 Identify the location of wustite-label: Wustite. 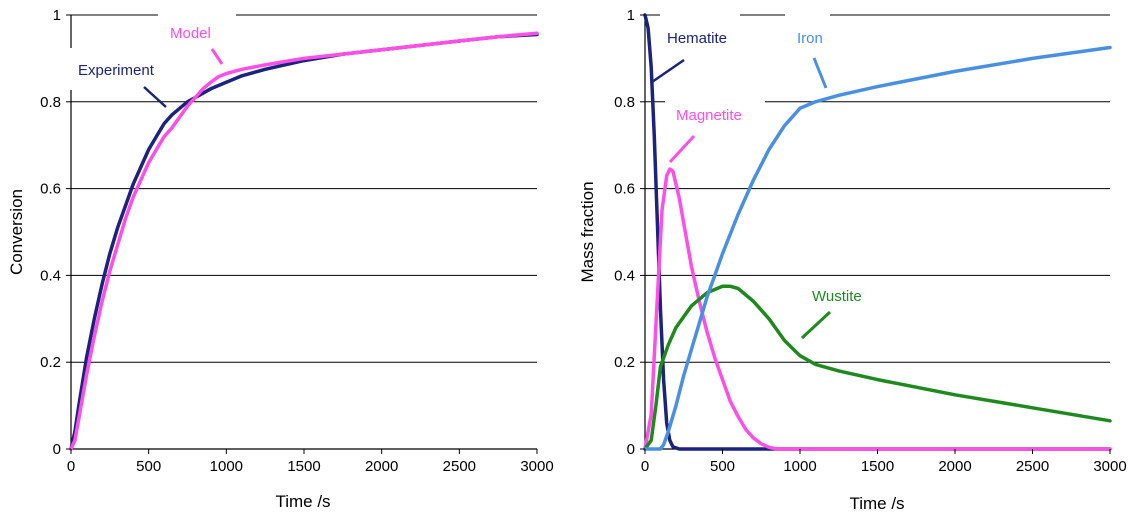
(837, 296).